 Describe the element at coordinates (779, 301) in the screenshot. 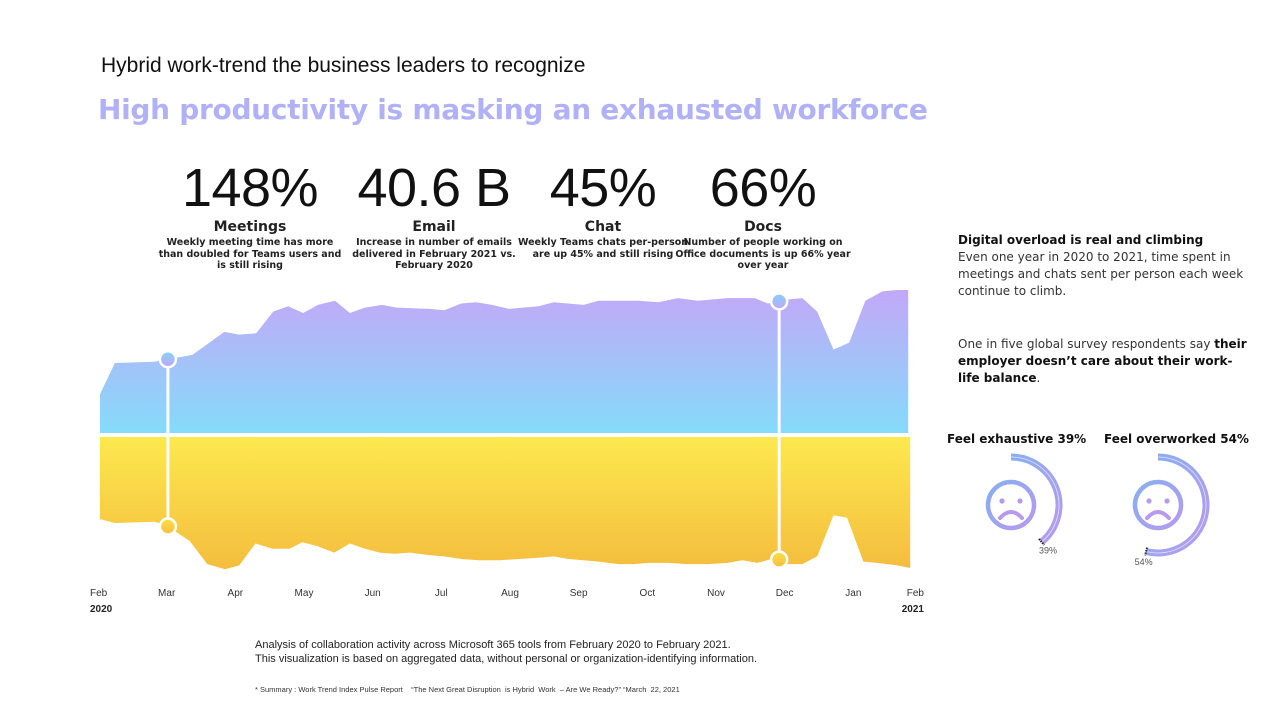

I see `highlight-dot-top-dec` at that location.